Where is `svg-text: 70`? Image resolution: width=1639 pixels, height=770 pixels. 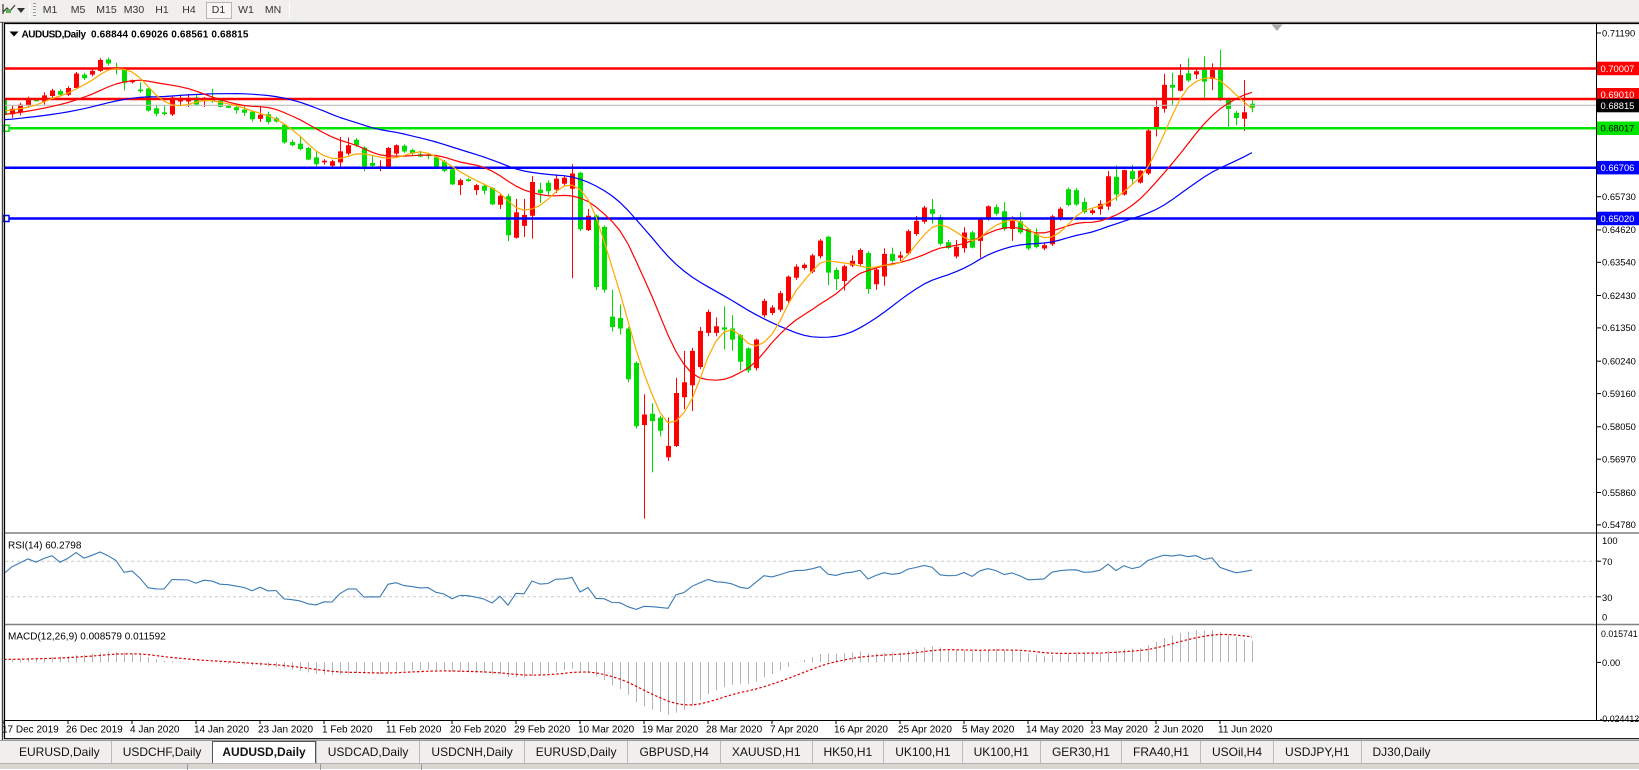
svg-text: 70 is located at coordinates (1607, 561).